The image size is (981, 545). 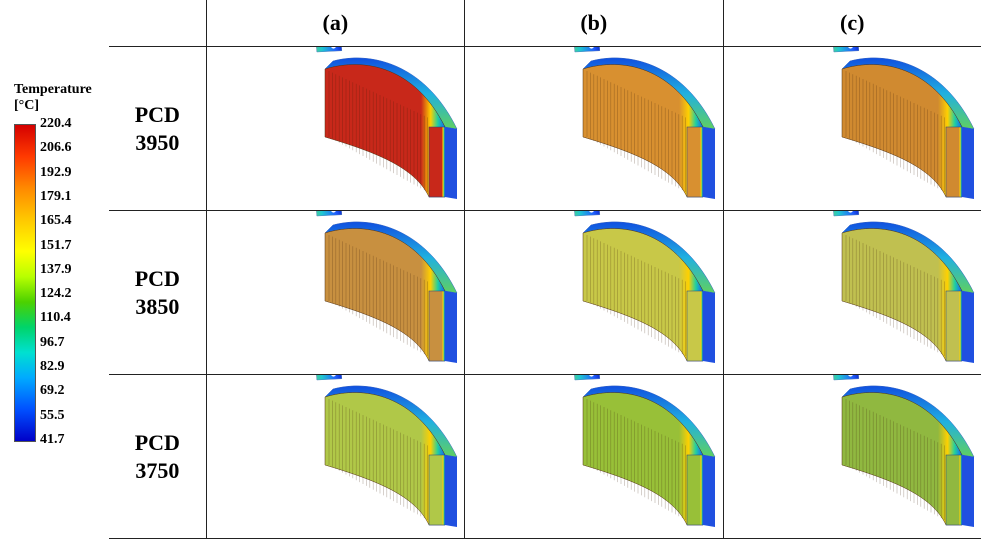 What do you see at coordinates (158, 128) in the screenshot?
I see `row-label-pcd-3950: PCD 3950` at bounding box center [158, 128].